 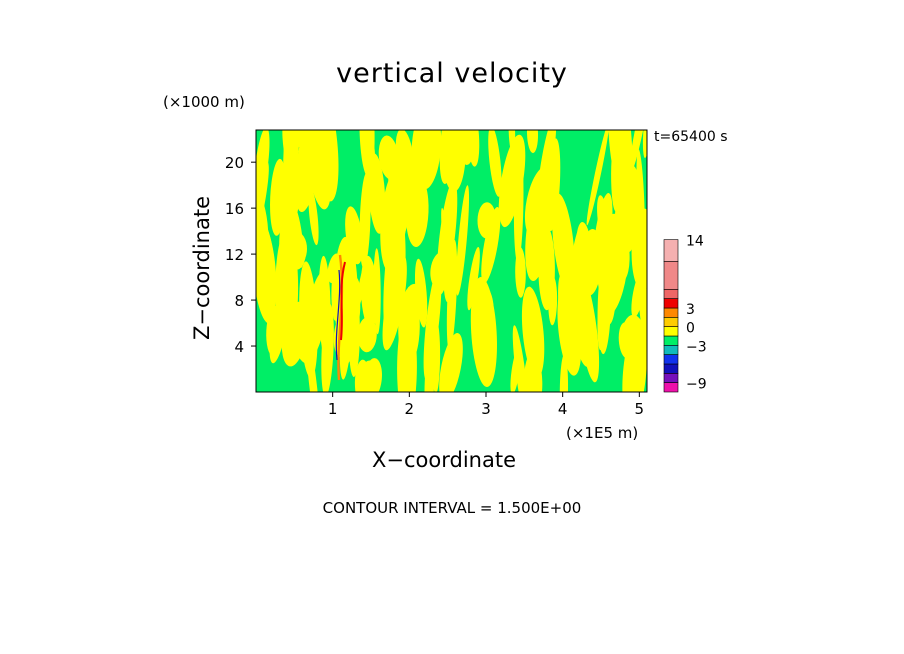 I want to click on updraft-band, so click(x=340, y=317).